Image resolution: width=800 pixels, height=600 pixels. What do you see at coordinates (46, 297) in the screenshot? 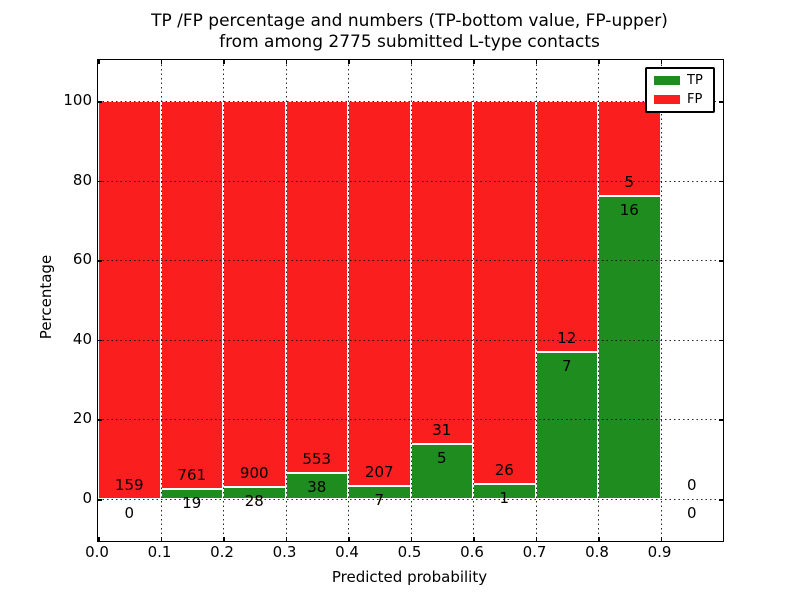
I see `y-axis-label: Percentage` at bounding box center [46, 297].